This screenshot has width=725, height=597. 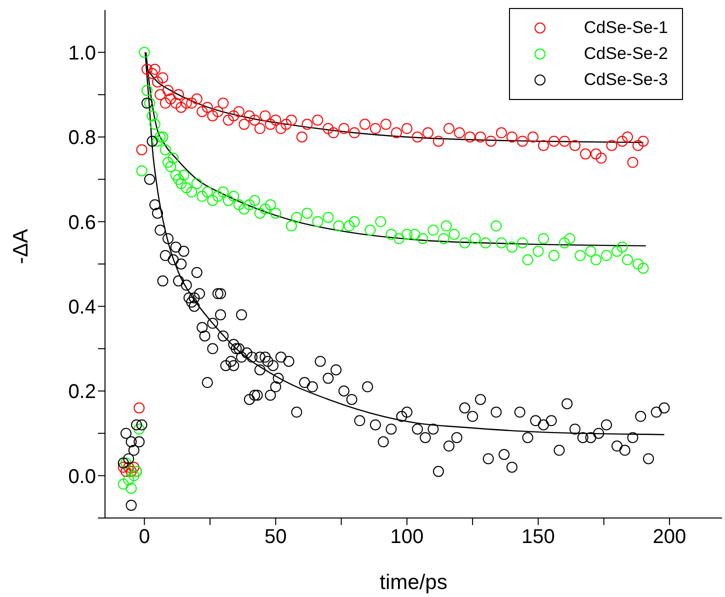 What do you see at coordinates (626, 28) in the screenshot?
I see `legend-label: CdSe-Se-1` at bounding box center [626, 28].